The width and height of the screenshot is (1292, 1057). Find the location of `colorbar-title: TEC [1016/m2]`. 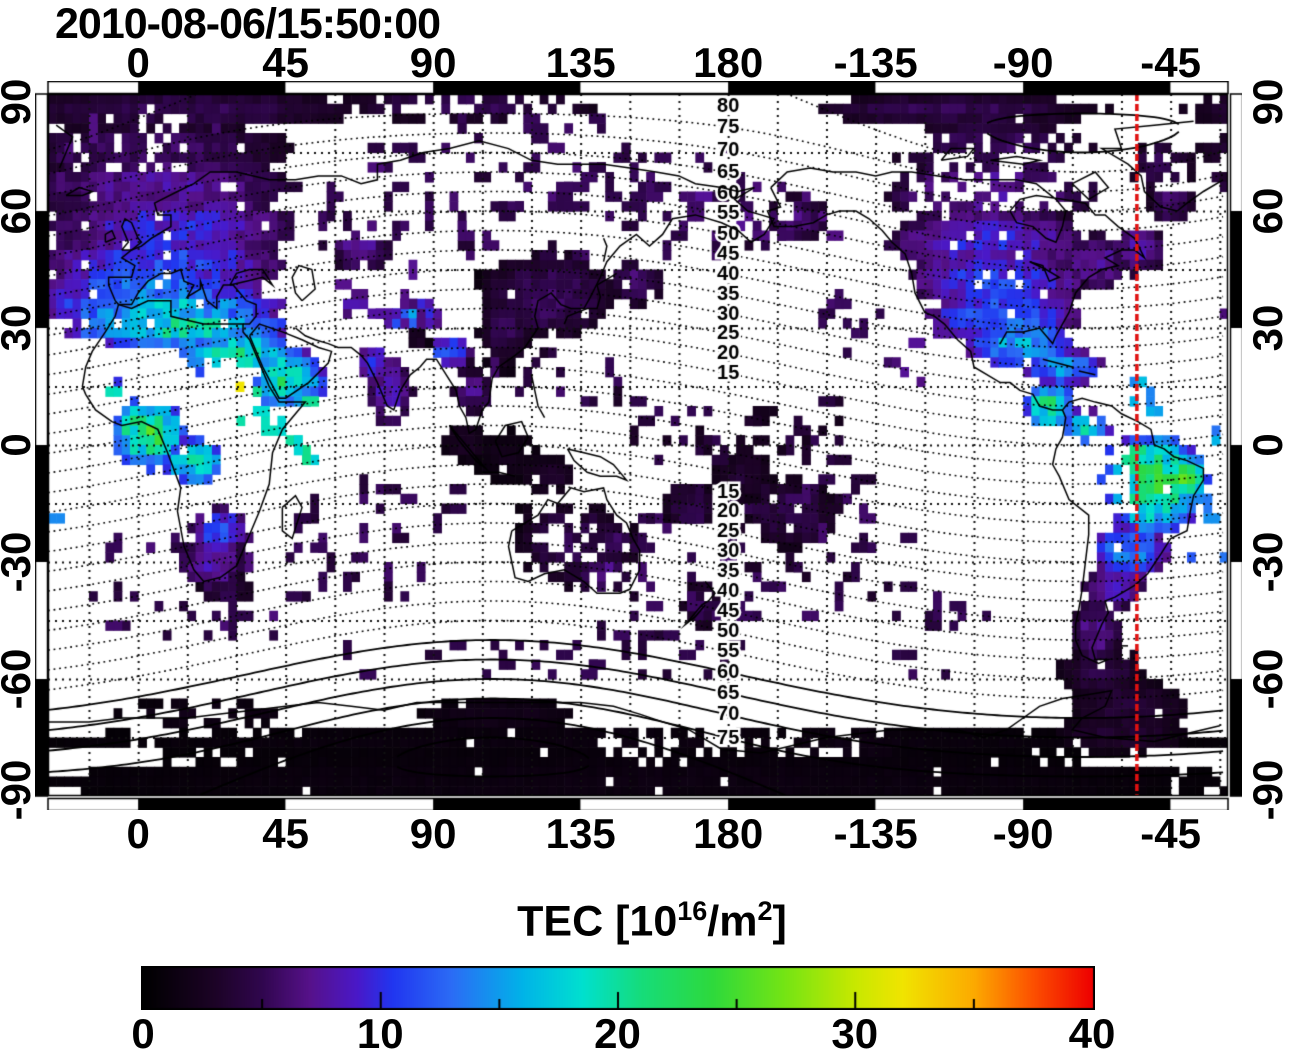

colorbar-title: TEC [1016/m2] is located at coordinates (652, 921).